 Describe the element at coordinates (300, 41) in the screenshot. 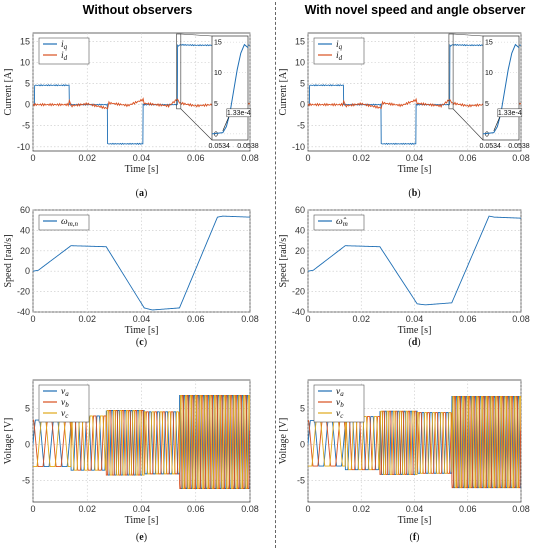

I see `y-tick-label: 15` at that location.